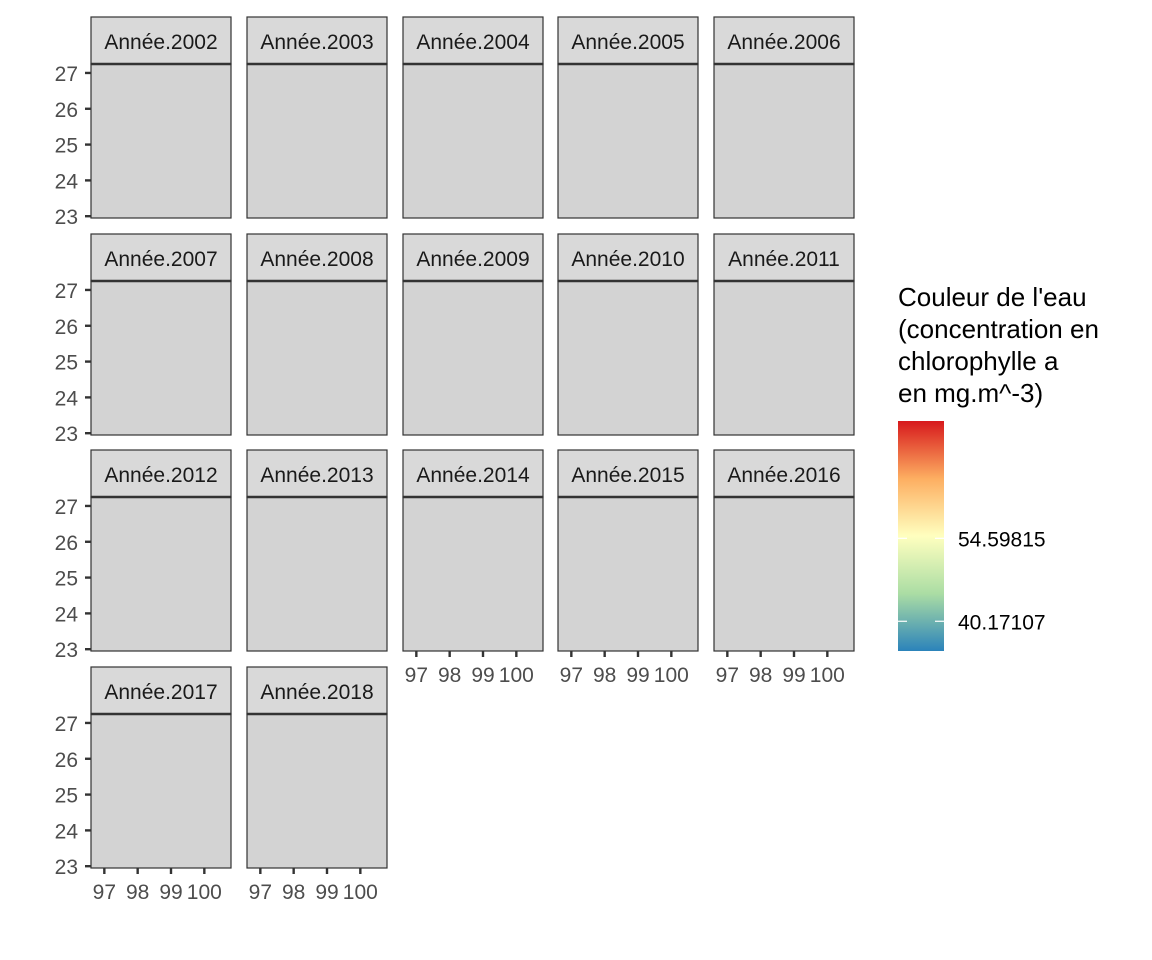  I want to click on facet-strip-2008, so click(317, 257).